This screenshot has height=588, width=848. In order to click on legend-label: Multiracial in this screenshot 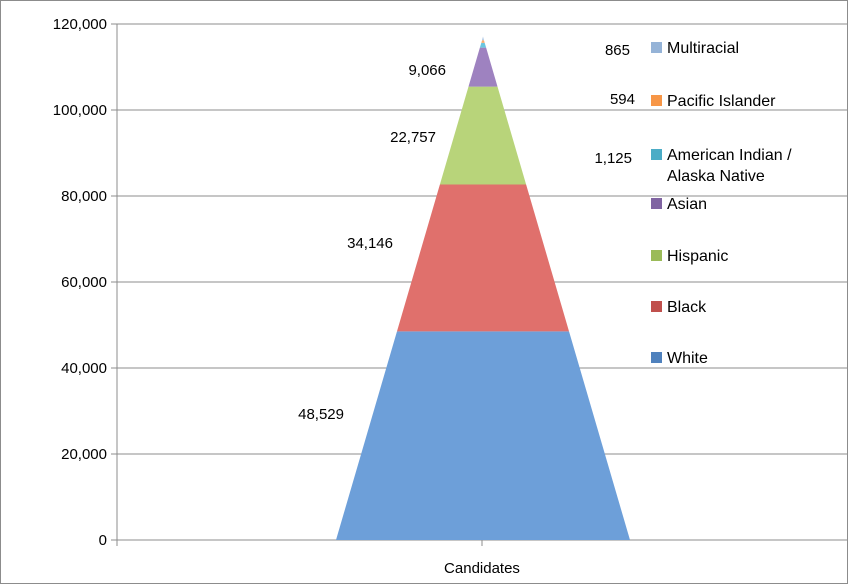, I will do `click(703, 48)`.